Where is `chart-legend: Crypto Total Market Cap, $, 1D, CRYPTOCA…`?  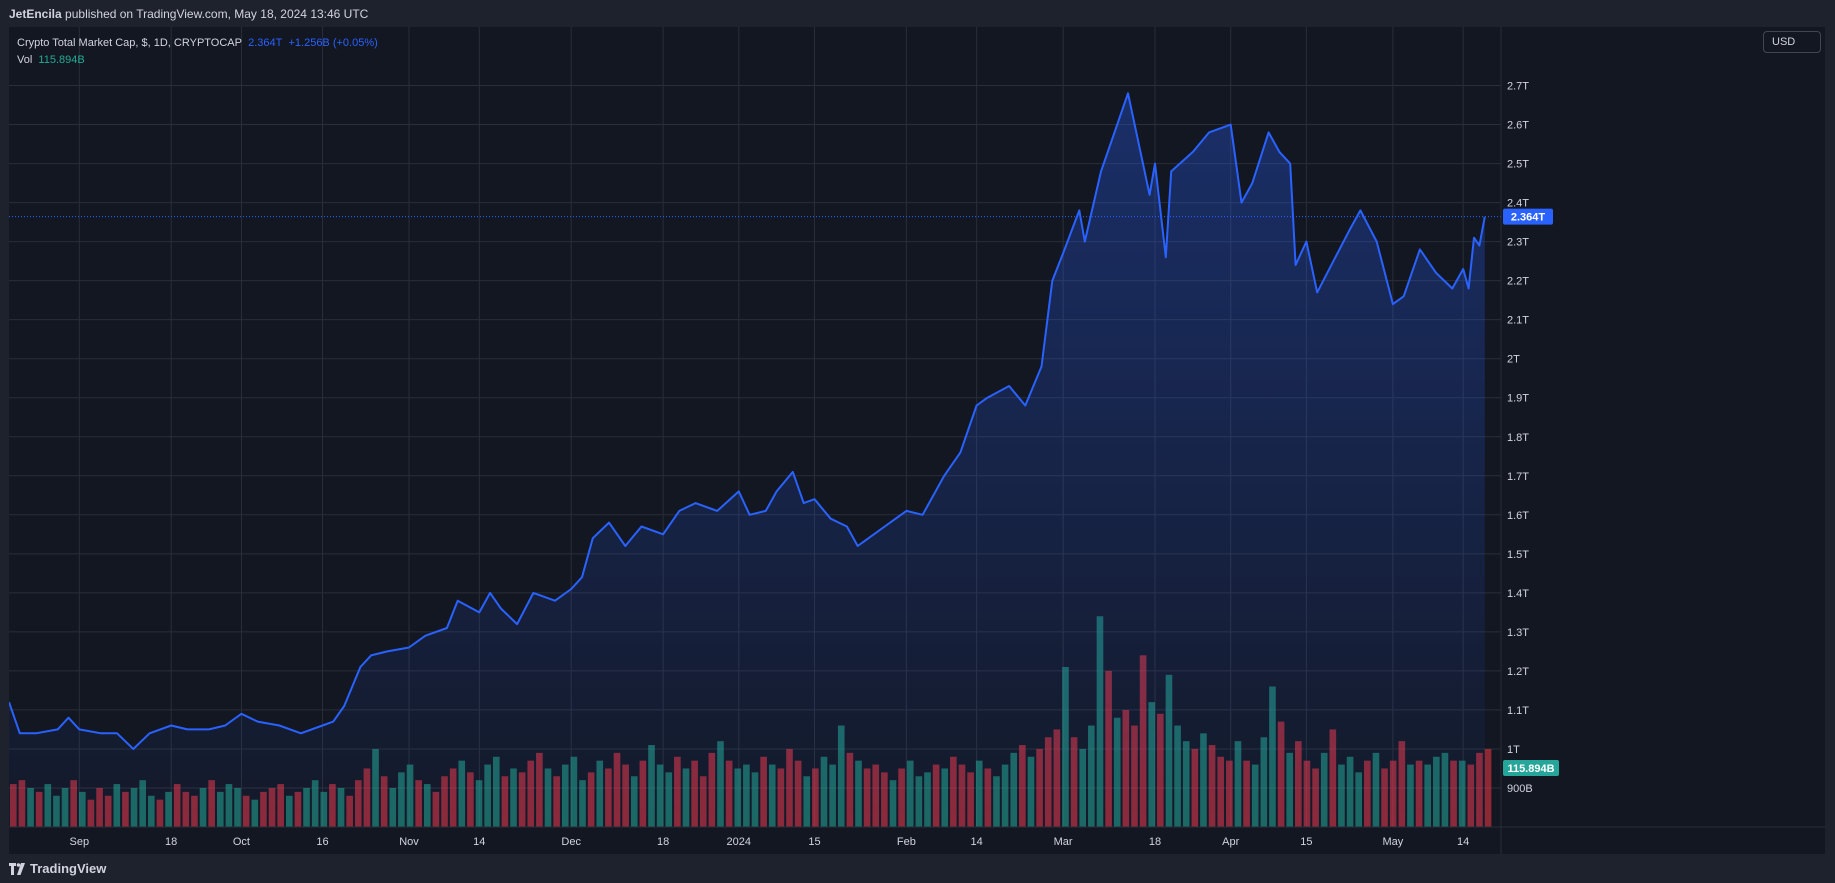
chart-legend: Crypto Total Market Cap, $, 1D, CRYPTOCA… is located at coordinates (197, 52).